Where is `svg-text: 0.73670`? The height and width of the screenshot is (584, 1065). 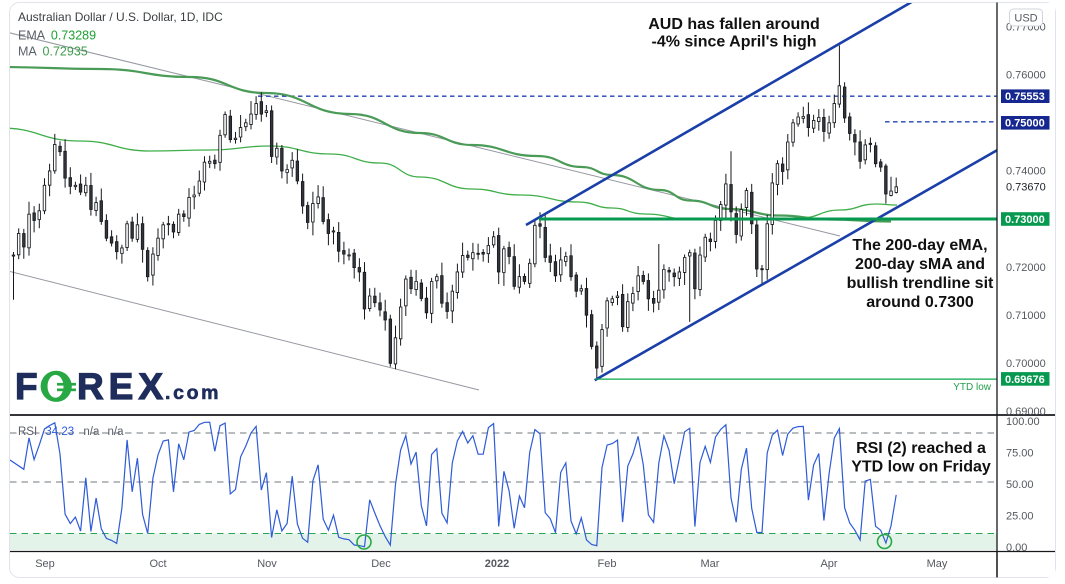 svg-text: 0.73670 is located at coordinates (1026, 188).